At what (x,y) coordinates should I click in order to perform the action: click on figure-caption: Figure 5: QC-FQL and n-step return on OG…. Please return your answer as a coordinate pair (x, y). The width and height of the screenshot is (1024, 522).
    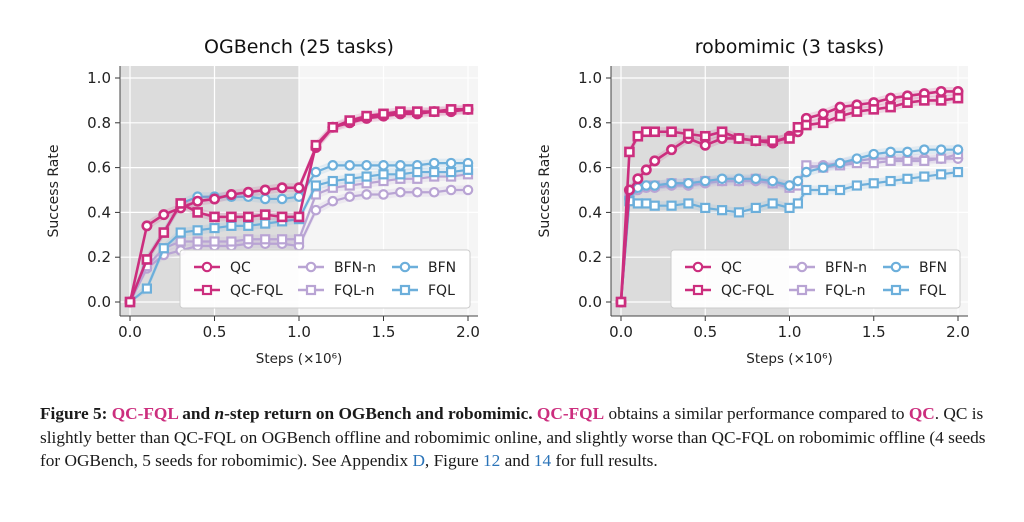
    Looking at the image, I should click on (515, 437).